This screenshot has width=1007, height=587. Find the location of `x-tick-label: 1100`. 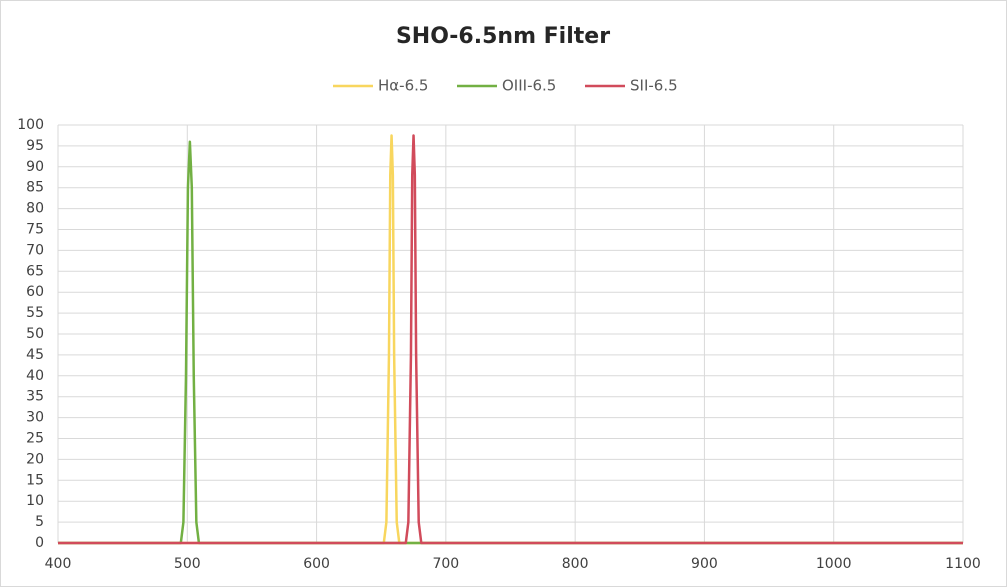

x-tick-label: 1100 is located at coordinates (963, 564).